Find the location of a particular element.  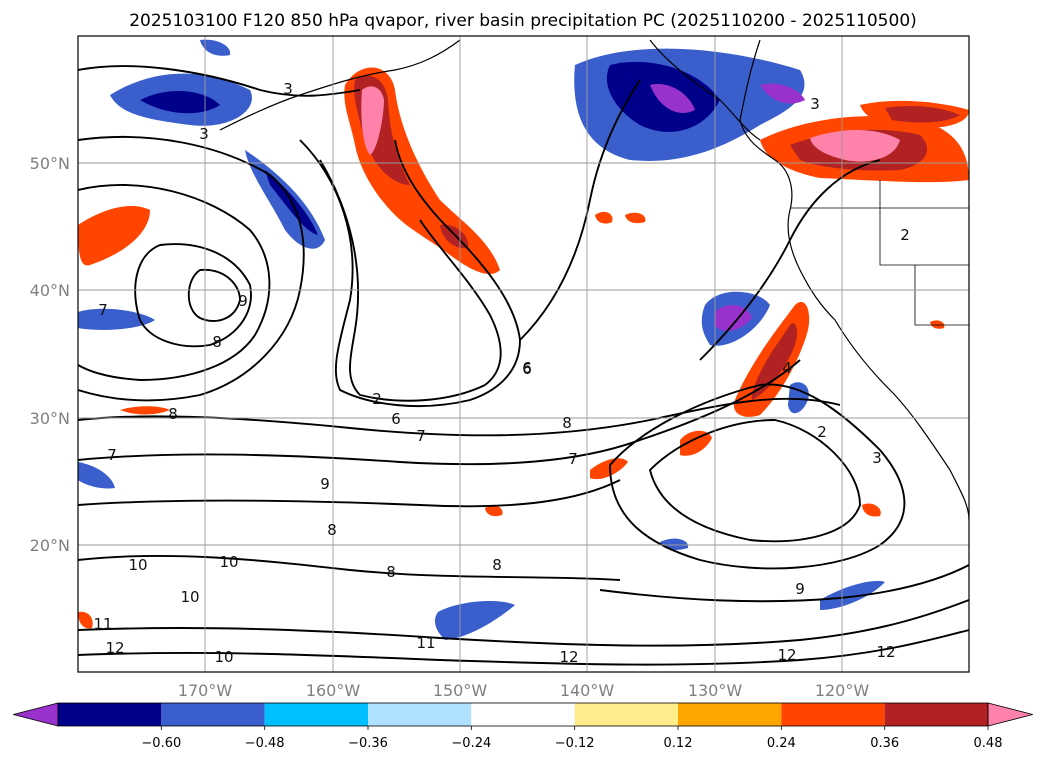

colorbar-extend-high is located at coordinates (1010, 714).